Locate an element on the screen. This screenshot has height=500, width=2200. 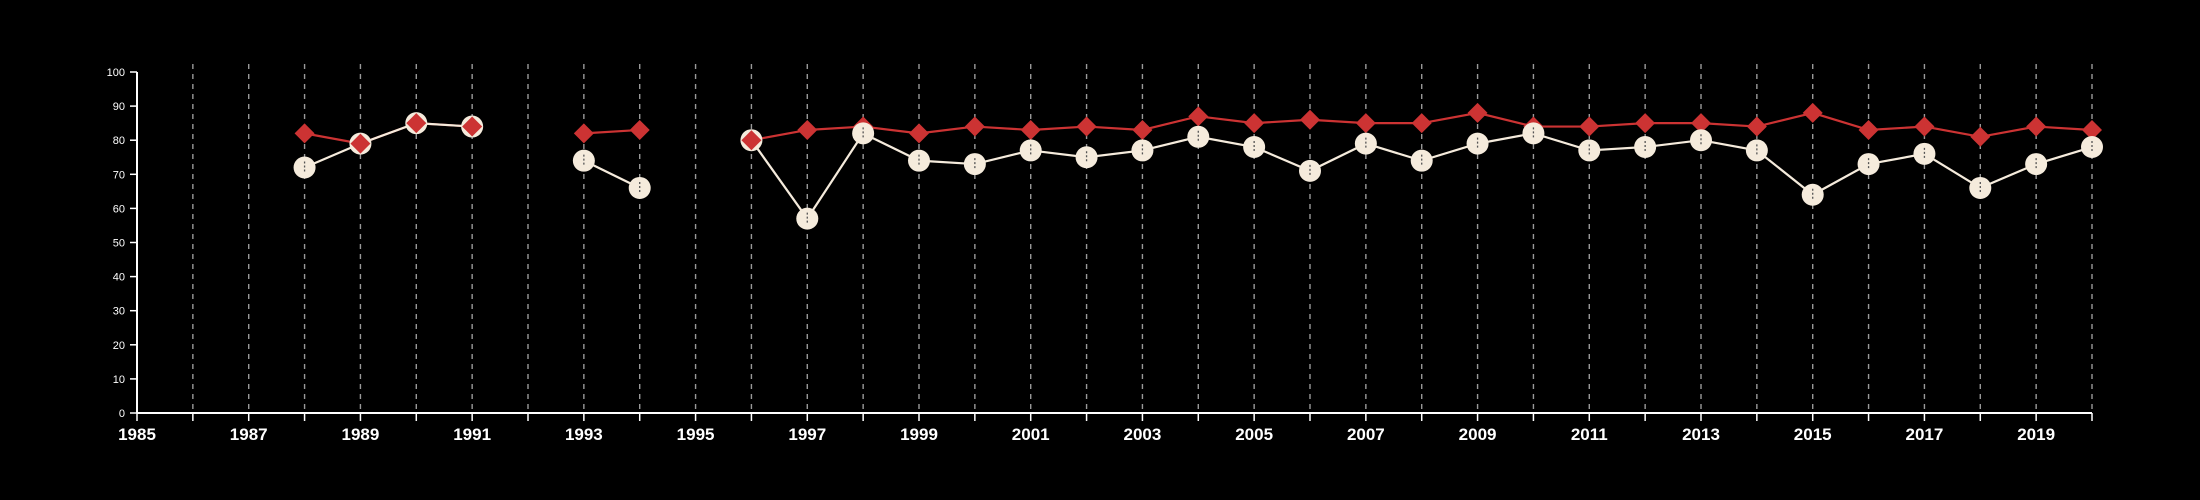
y-tick-label: 90 is located at coordinates (119, 107).